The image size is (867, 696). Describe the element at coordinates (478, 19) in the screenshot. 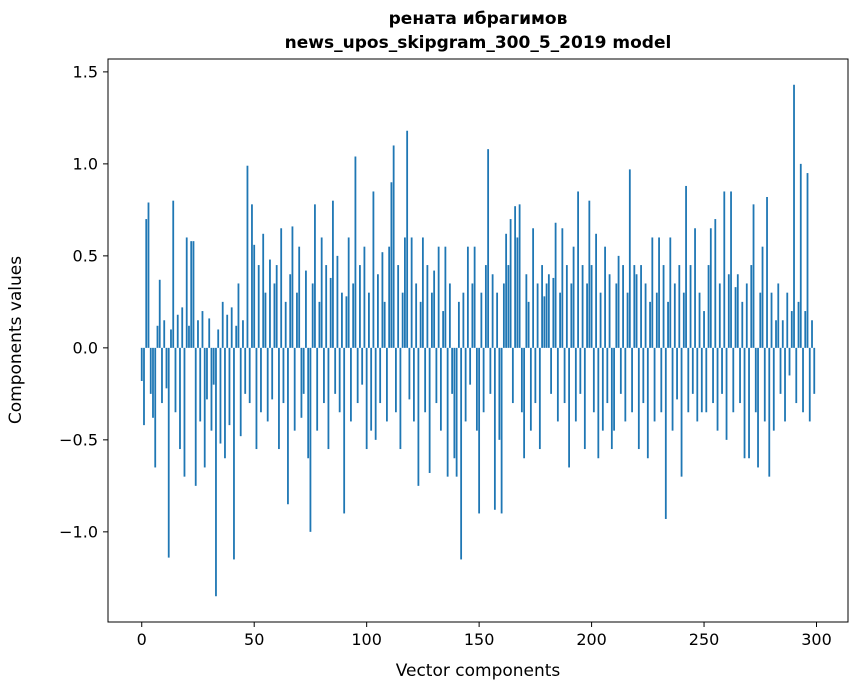

I see `chart-title-line1: рената ибрагимов` at that location.